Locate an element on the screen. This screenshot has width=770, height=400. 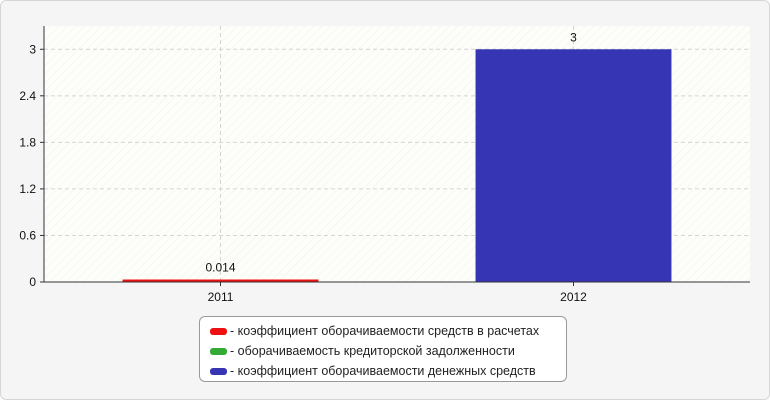
x-tick-label: 2011 is located at coordinates (221, 297).